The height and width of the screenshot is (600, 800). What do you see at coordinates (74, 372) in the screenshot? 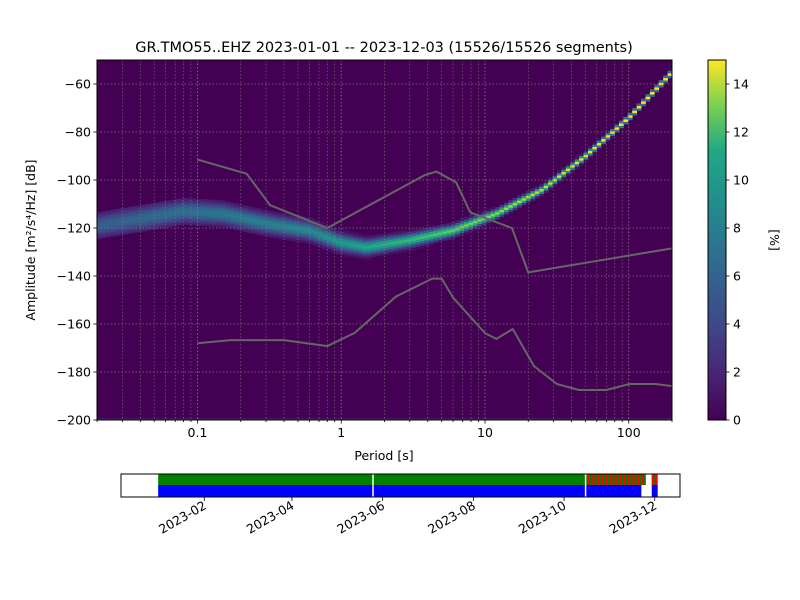
I see `y-tick-label: −180` at bounding box center [74, 372].